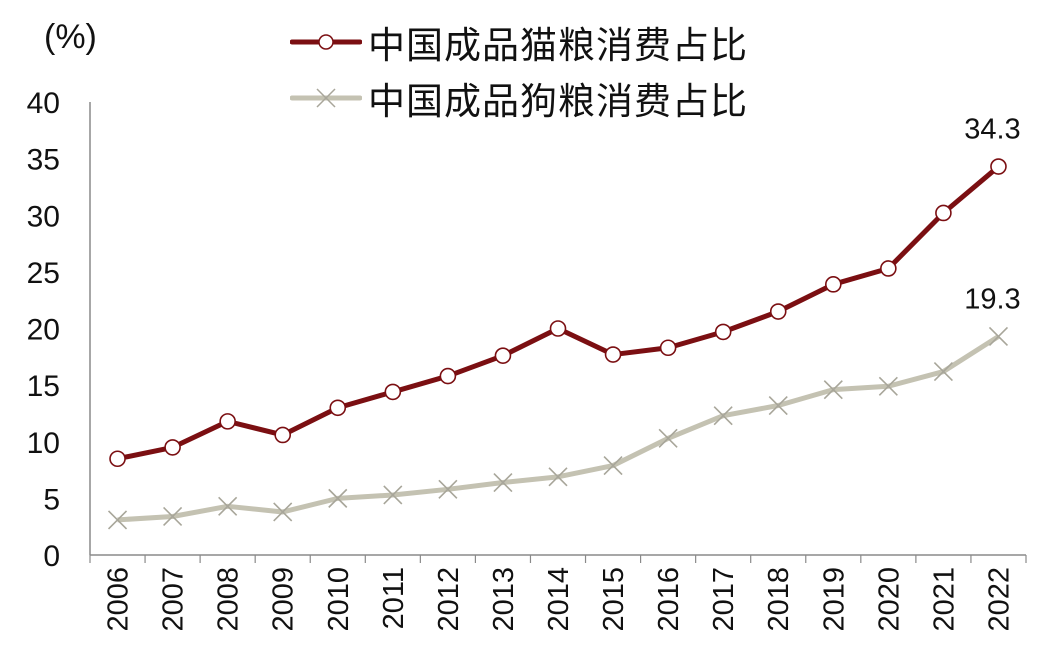  I want to click on x-tick-label: 2011, so click(394, 598).